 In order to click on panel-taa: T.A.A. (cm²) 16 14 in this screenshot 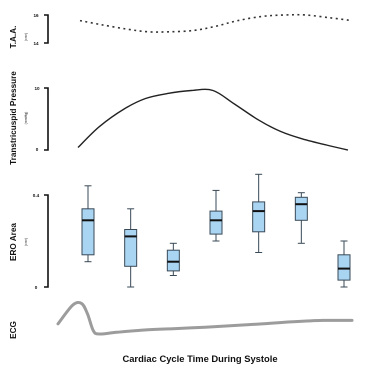, I will do `click(181, 31)`.